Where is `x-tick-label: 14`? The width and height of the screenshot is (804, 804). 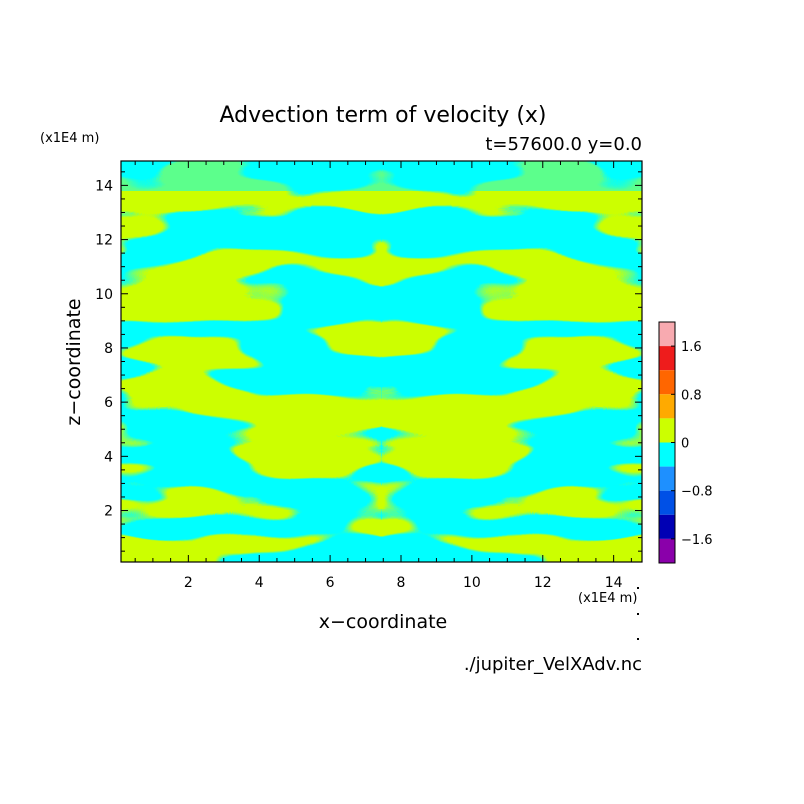 x-tick-label: 14 is located at coordinates (614, 583).